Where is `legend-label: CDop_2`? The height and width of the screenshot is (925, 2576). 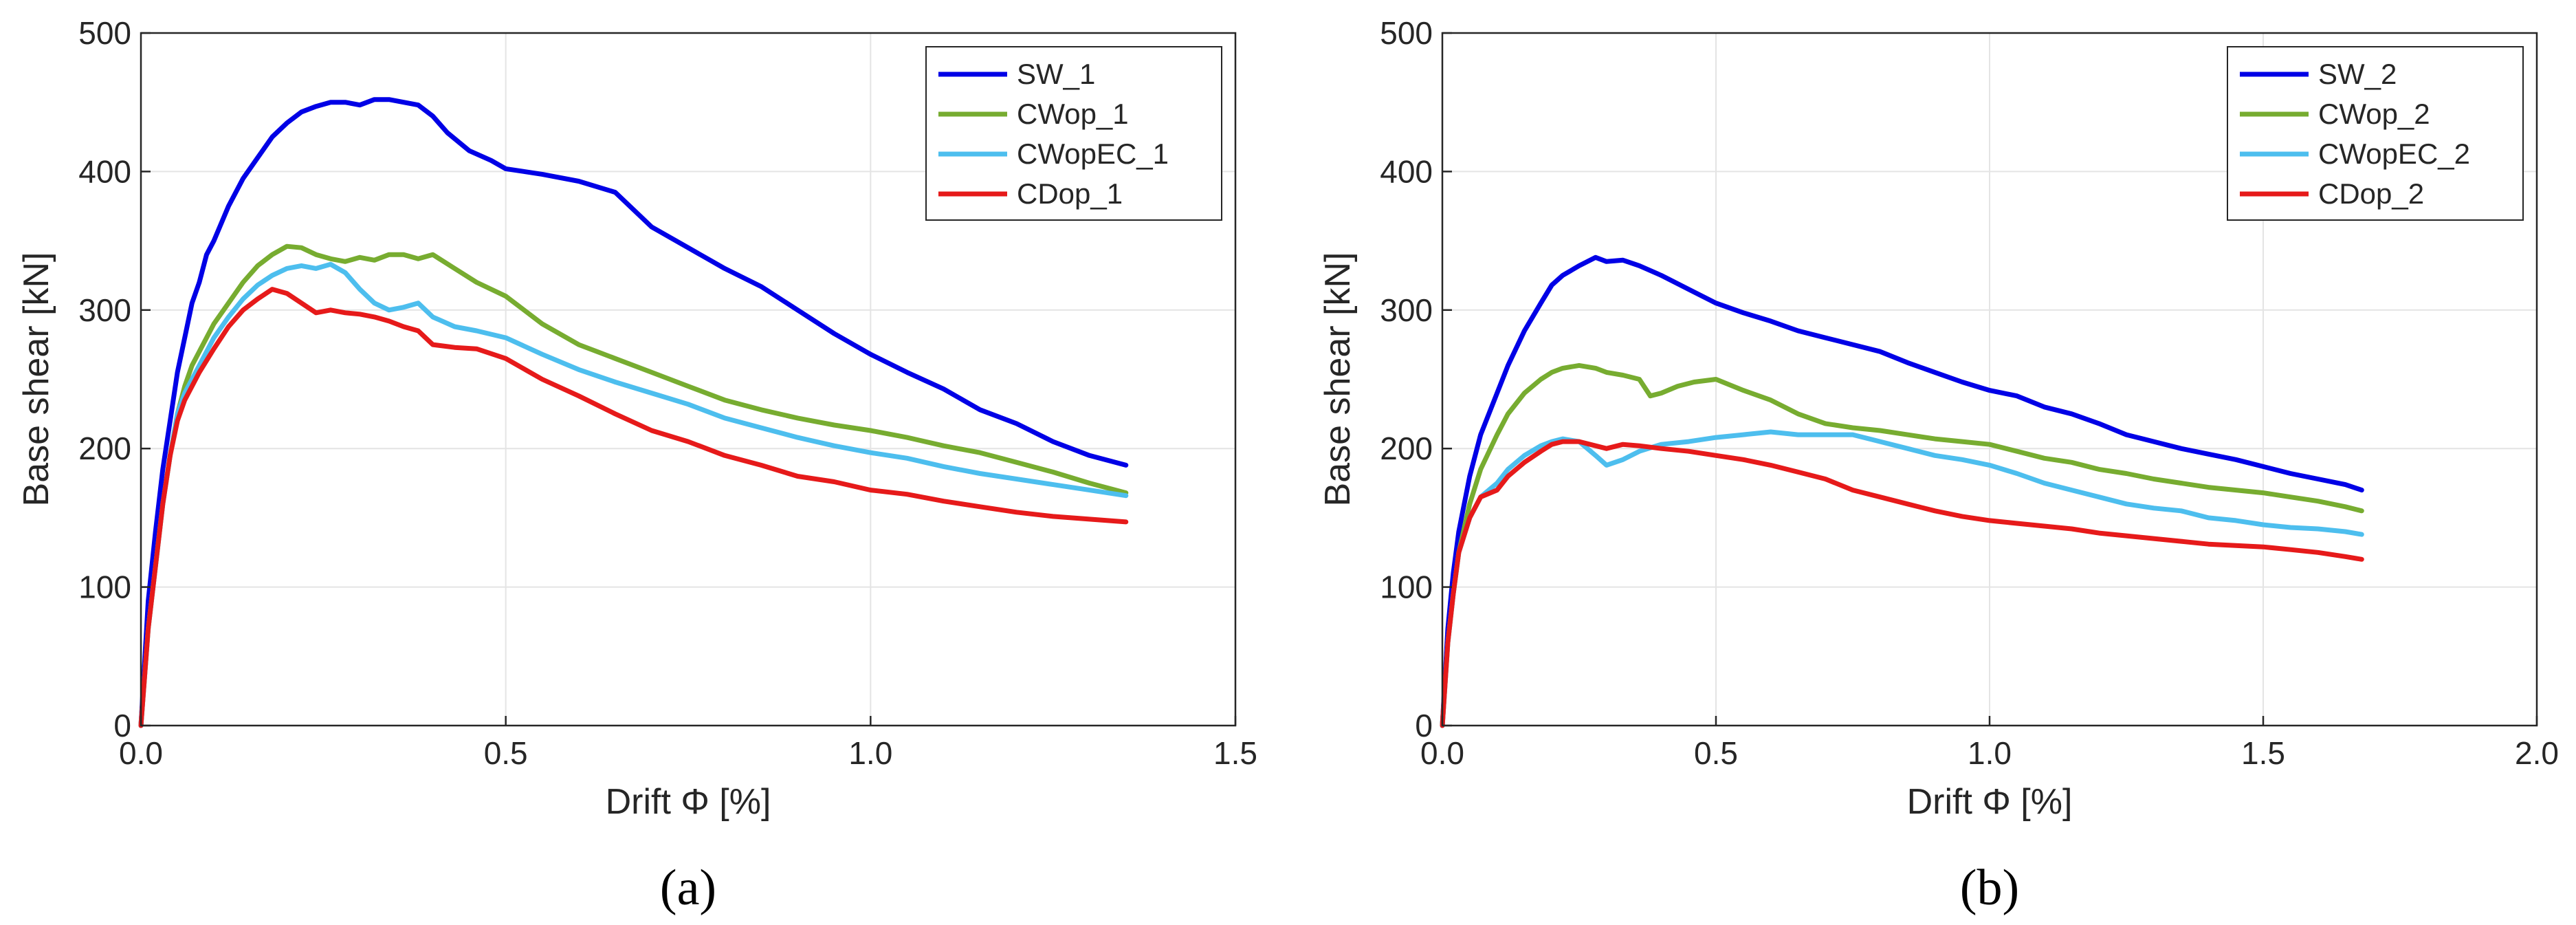
legend-label: CDop_2 is located at coordinates (2371, 193).